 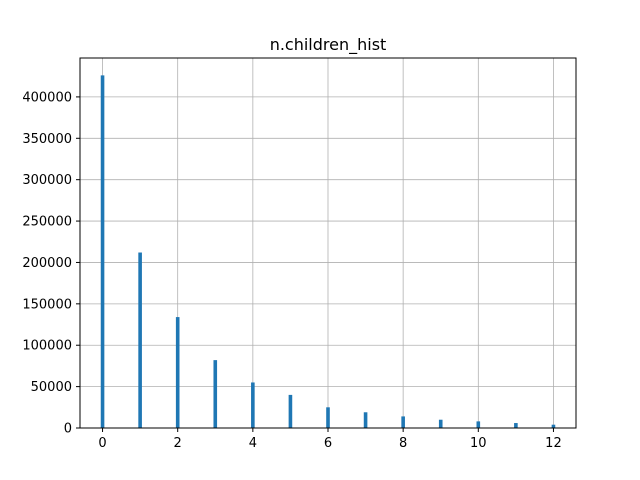 What do you see at coordinates (553, 443) in the screenshot?
I see `x-tick-label: 12` at bounding box center [553, 443].